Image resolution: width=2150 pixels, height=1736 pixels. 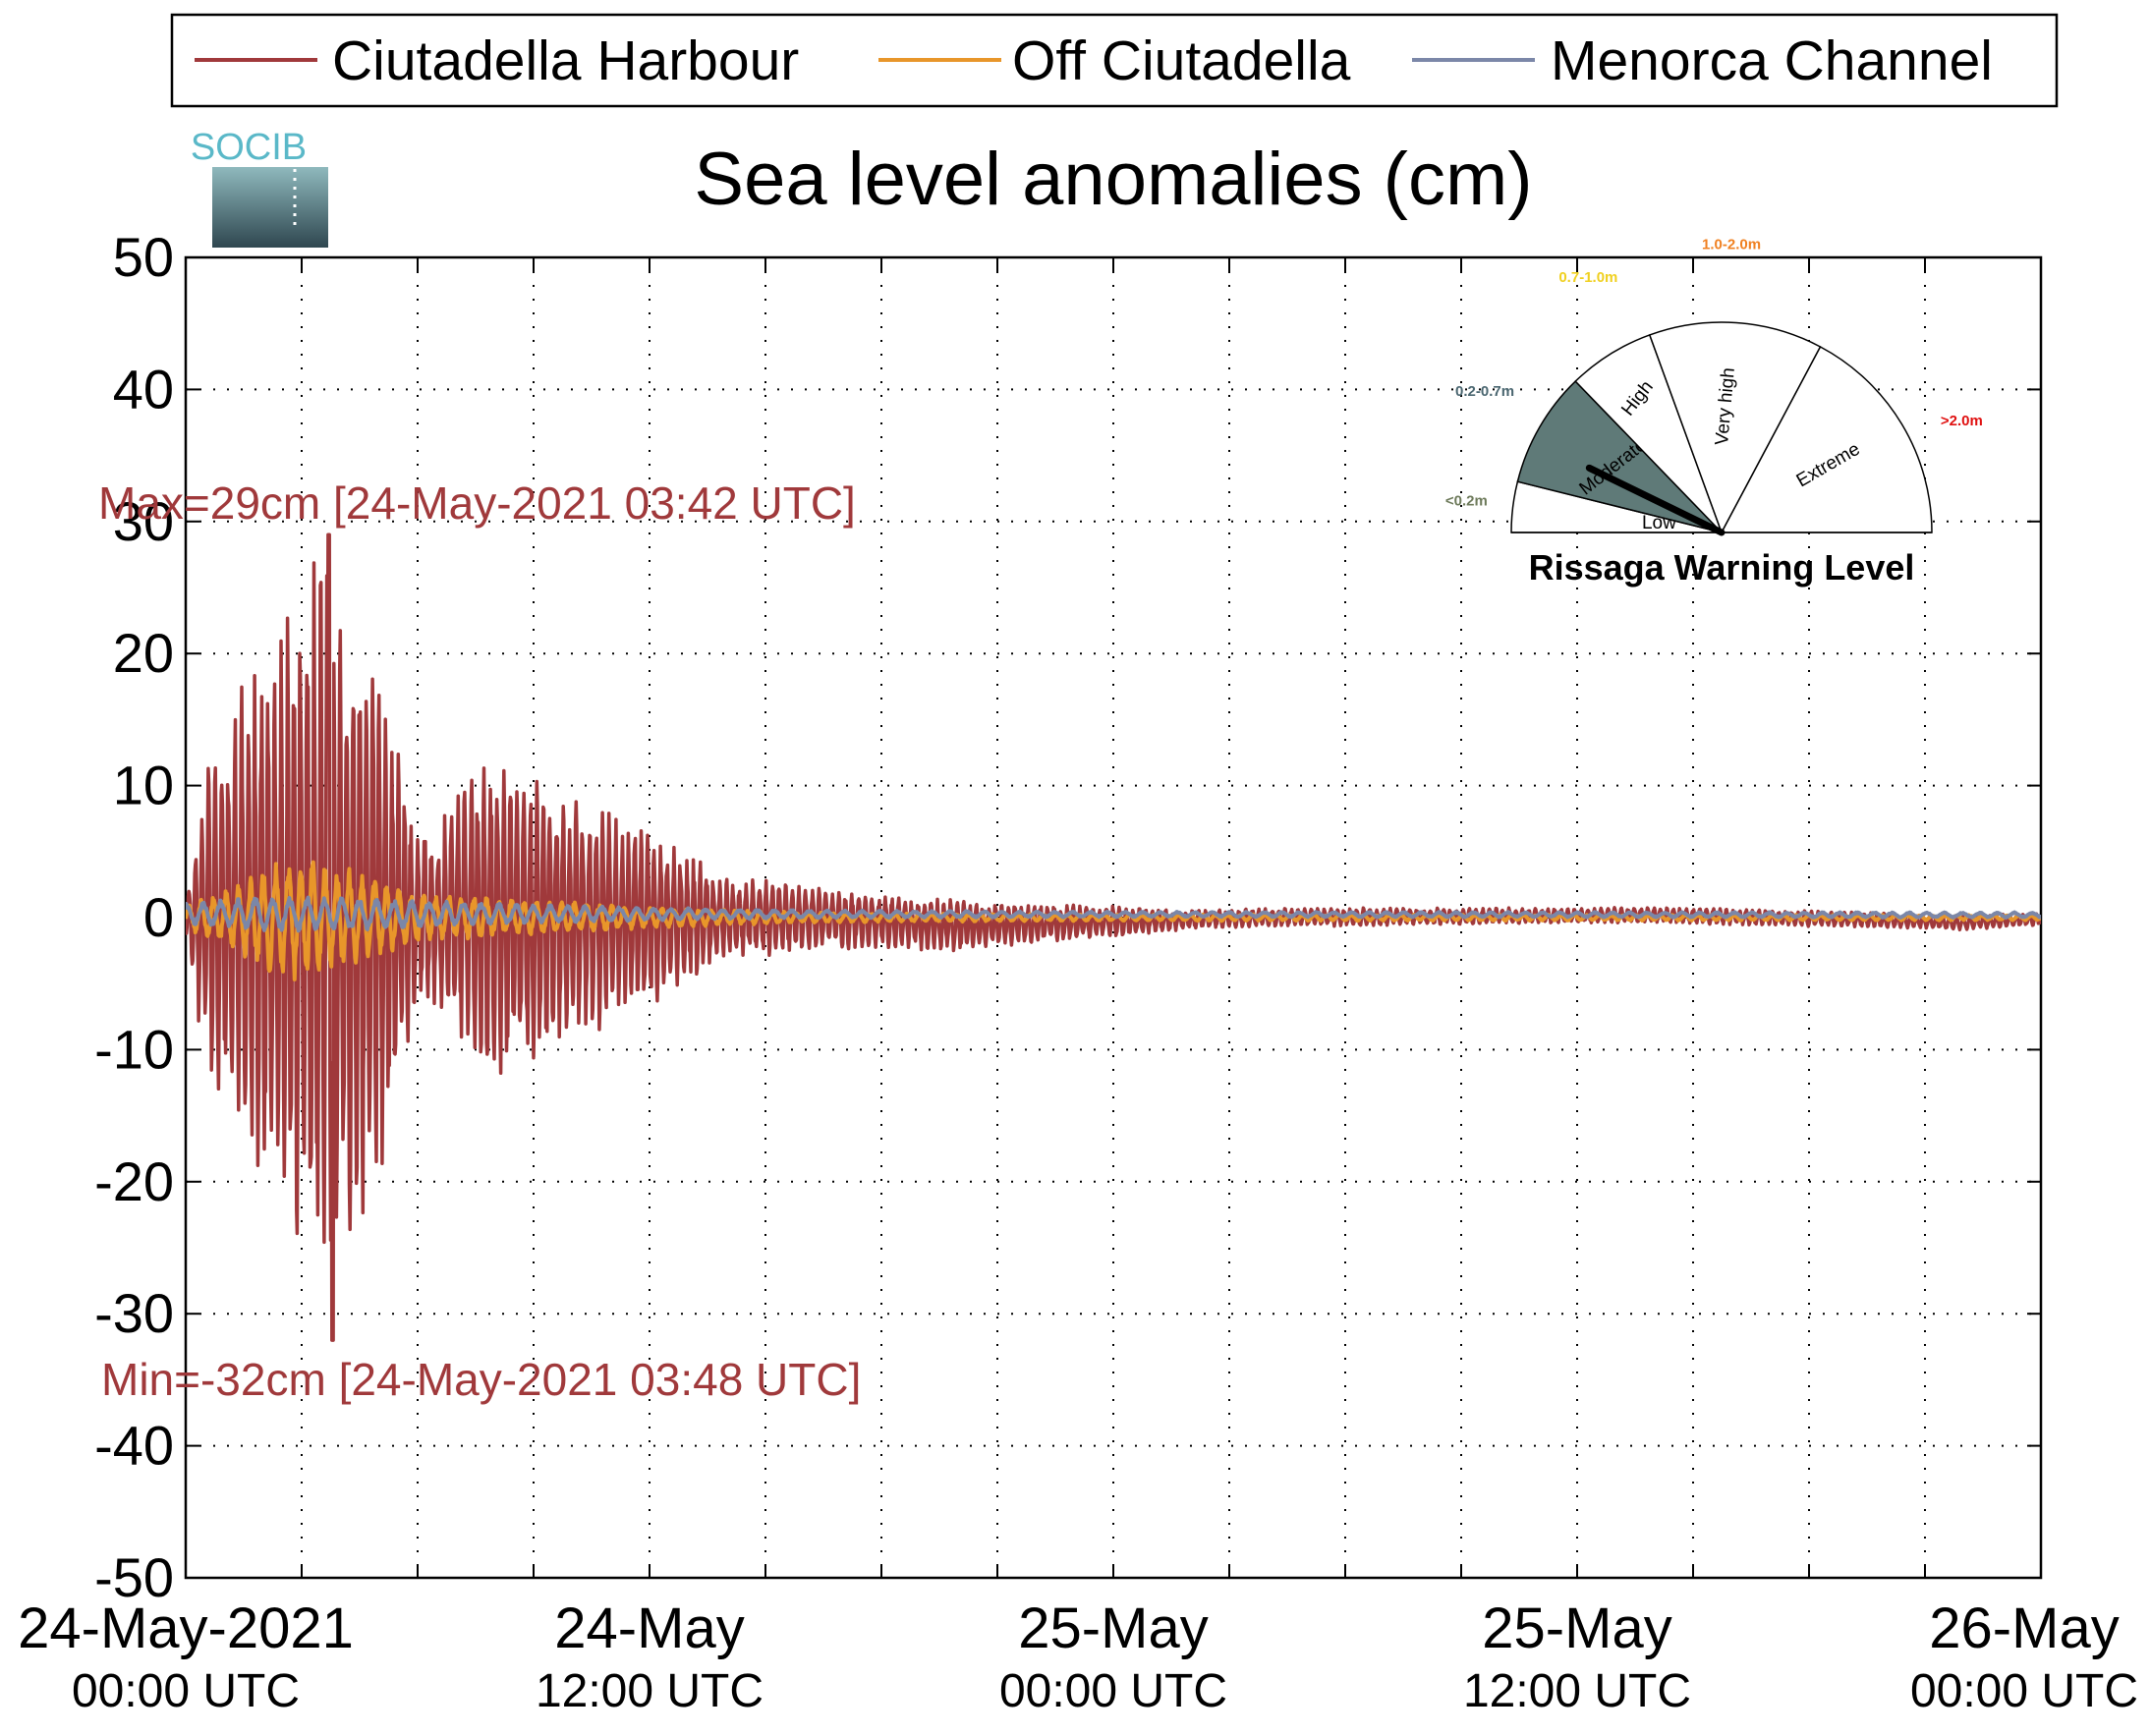 What do you see at coordinates (477, 503) in the screenshot?
I see `max-annotation: Max=29cm [24-May-2021 03:42 UTC]` at bounding box center [477, 503].